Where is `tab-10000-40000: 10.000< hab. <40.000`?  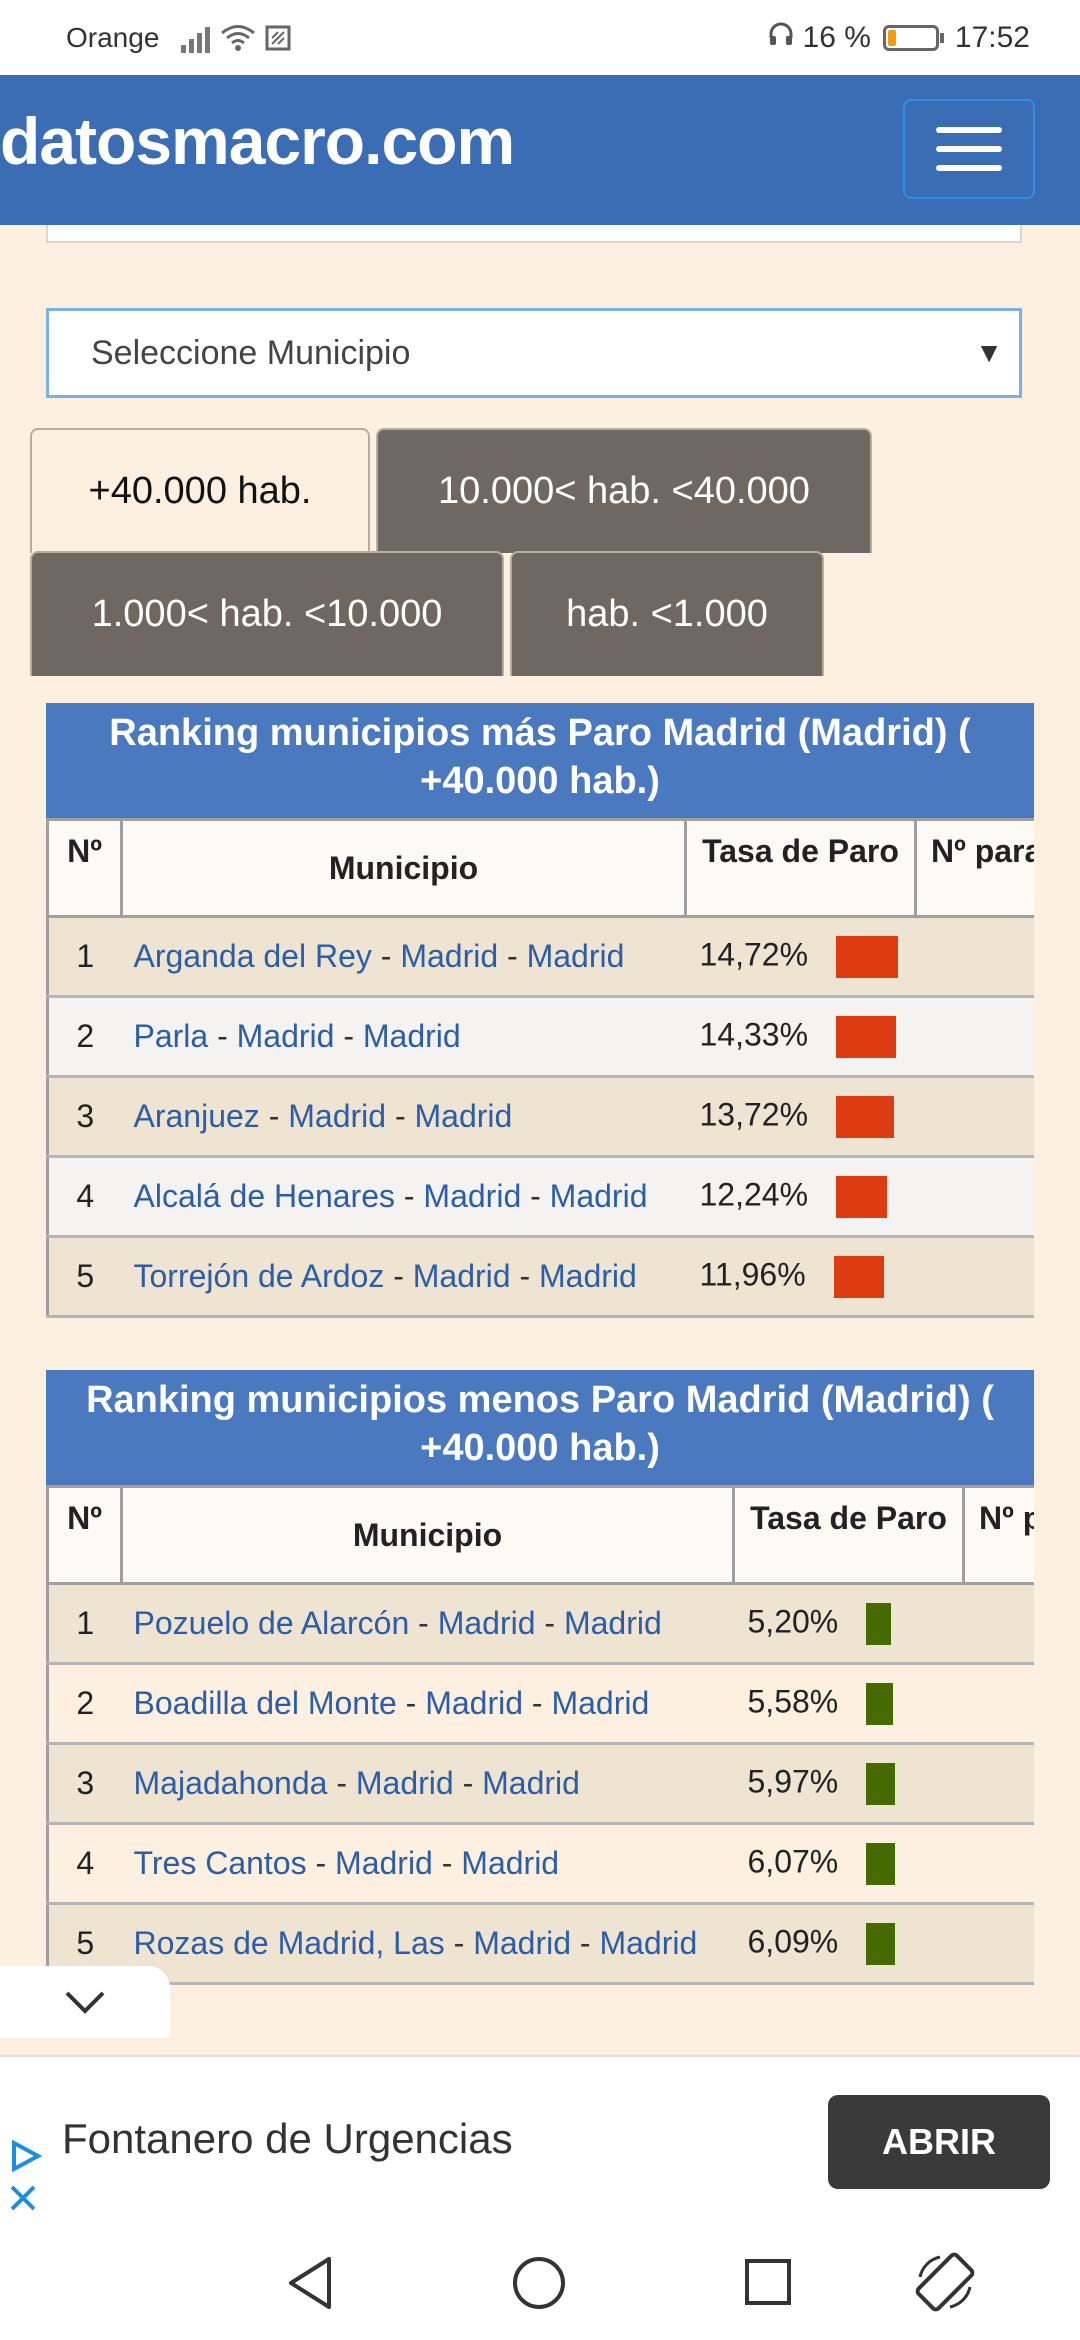
tab-10000-40000: 10.000< hab. <40.000 is located at coordinates (624, 490).